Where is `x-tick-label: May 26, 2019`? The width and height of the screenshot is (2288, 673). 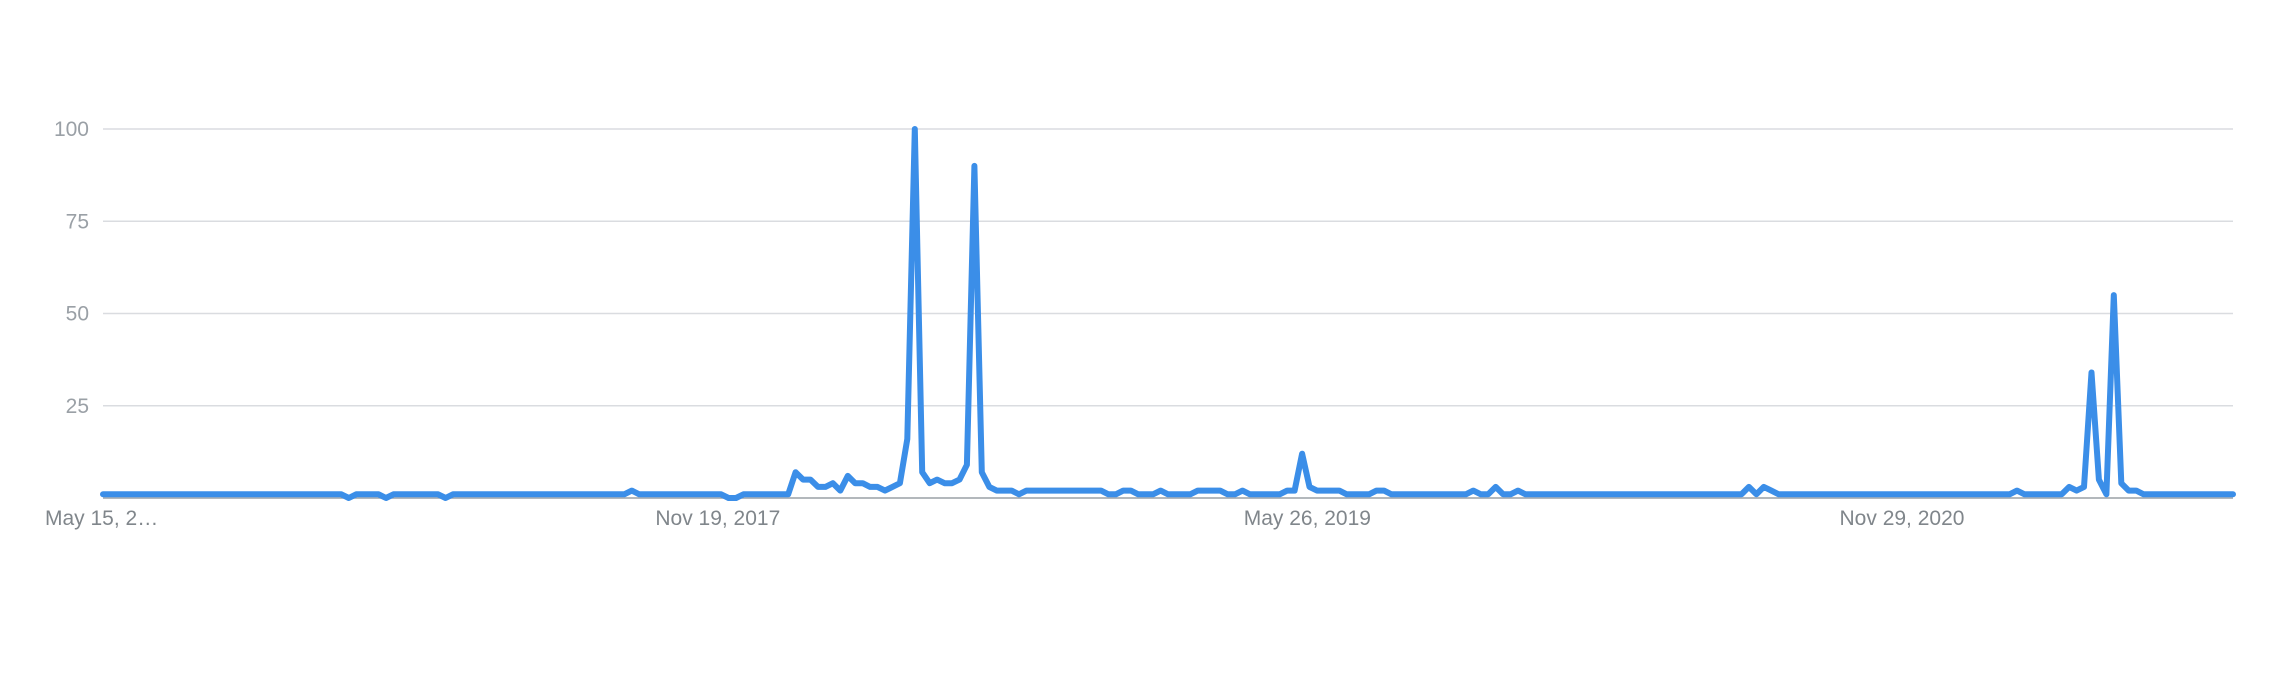 x-tick-label: May 26, 2019 is located at coordinates (1307, 518).